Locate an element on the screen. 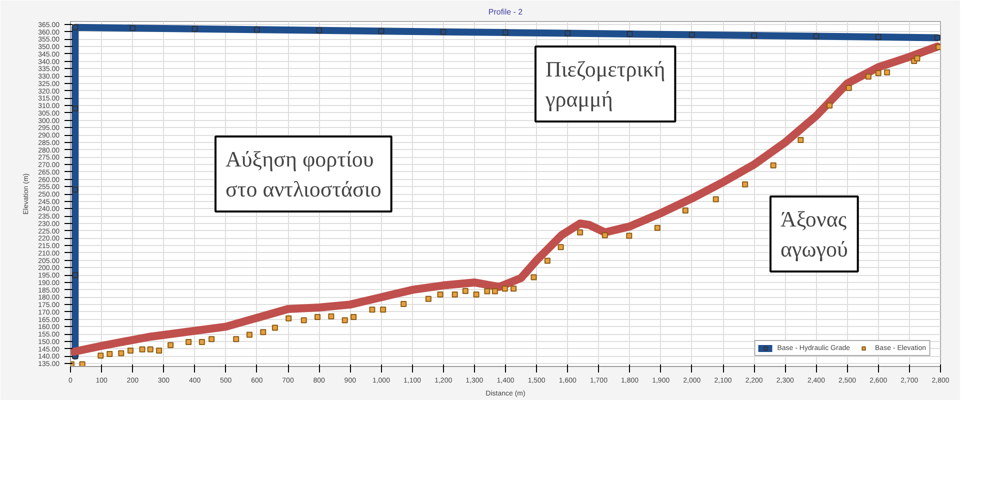 The width and height of the screenshot is (984, 502). annotation: Πιεζομετρική γραμμή is located at coordinates (605, 84).